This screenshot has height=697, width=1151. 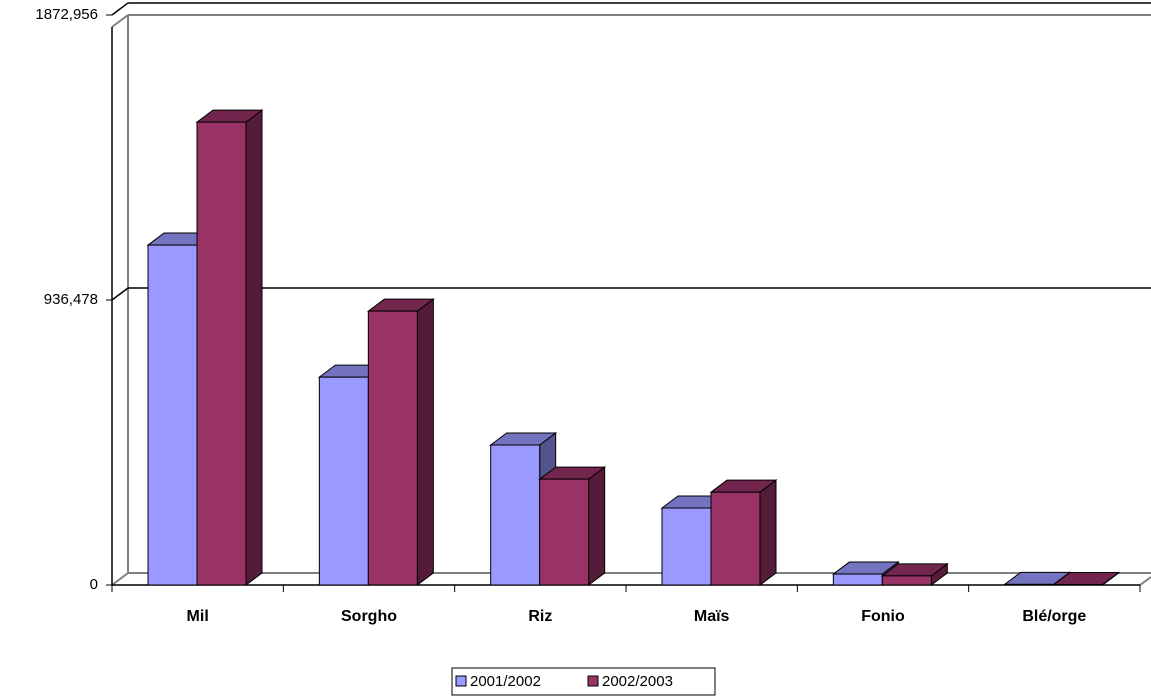 I want to click on side-wall-top, so click(x=120, y=21).